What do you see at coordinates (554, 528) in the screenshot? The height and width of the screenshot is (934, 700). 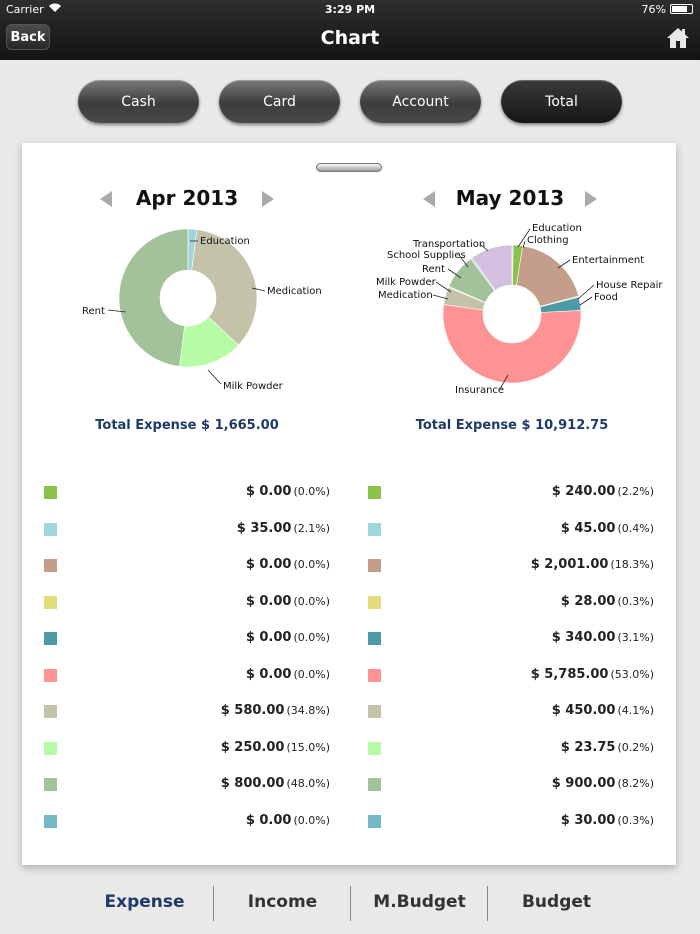 I see `legend-amount: $ 45.00 (0.4%)` at bounding box center [554, 528].